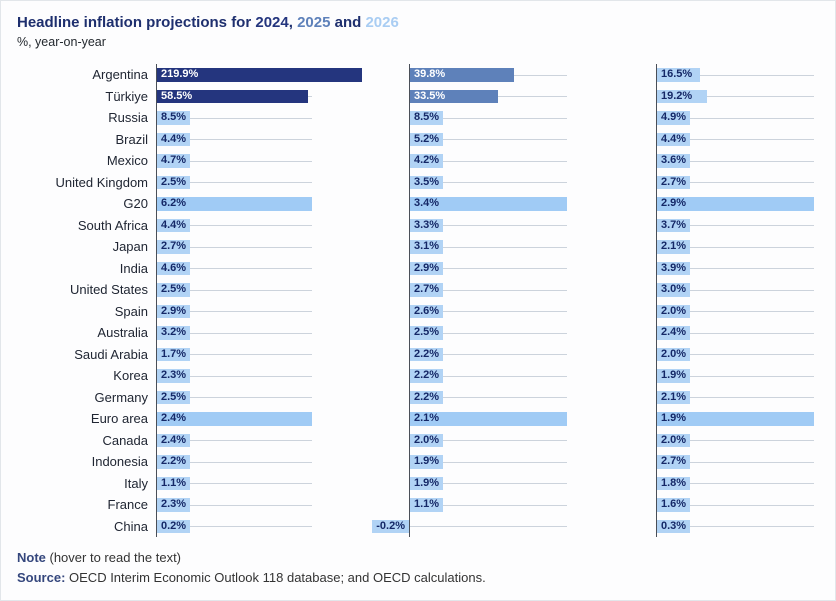  I want to click on chart-row: Russia 8.5% 8.5% 4.9%, so click(418, 118).